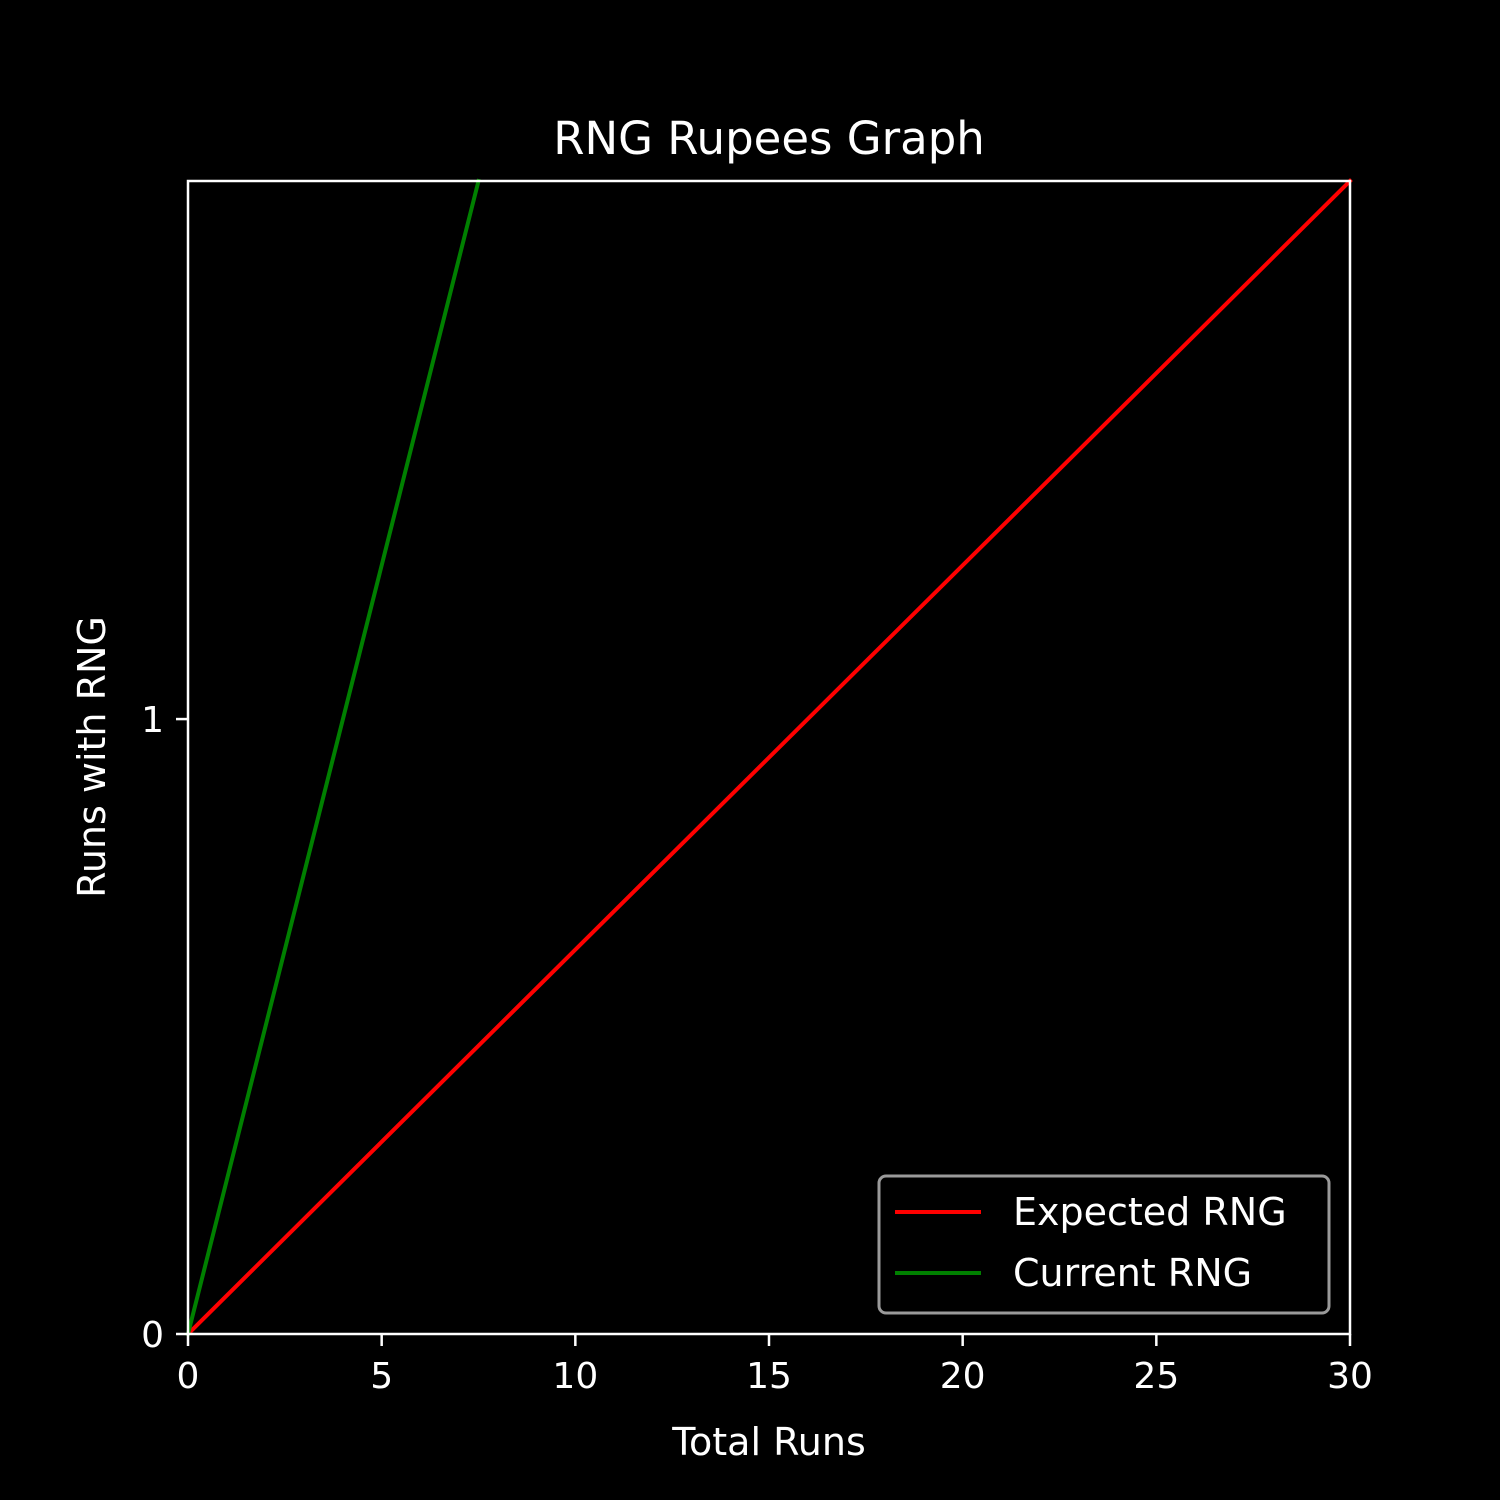 This screenshot has width=1500, height=1500. Describe the element at coordinates (92, 757) in the screenshot. I see `y-axis-title: Runs with RNG` at that location.